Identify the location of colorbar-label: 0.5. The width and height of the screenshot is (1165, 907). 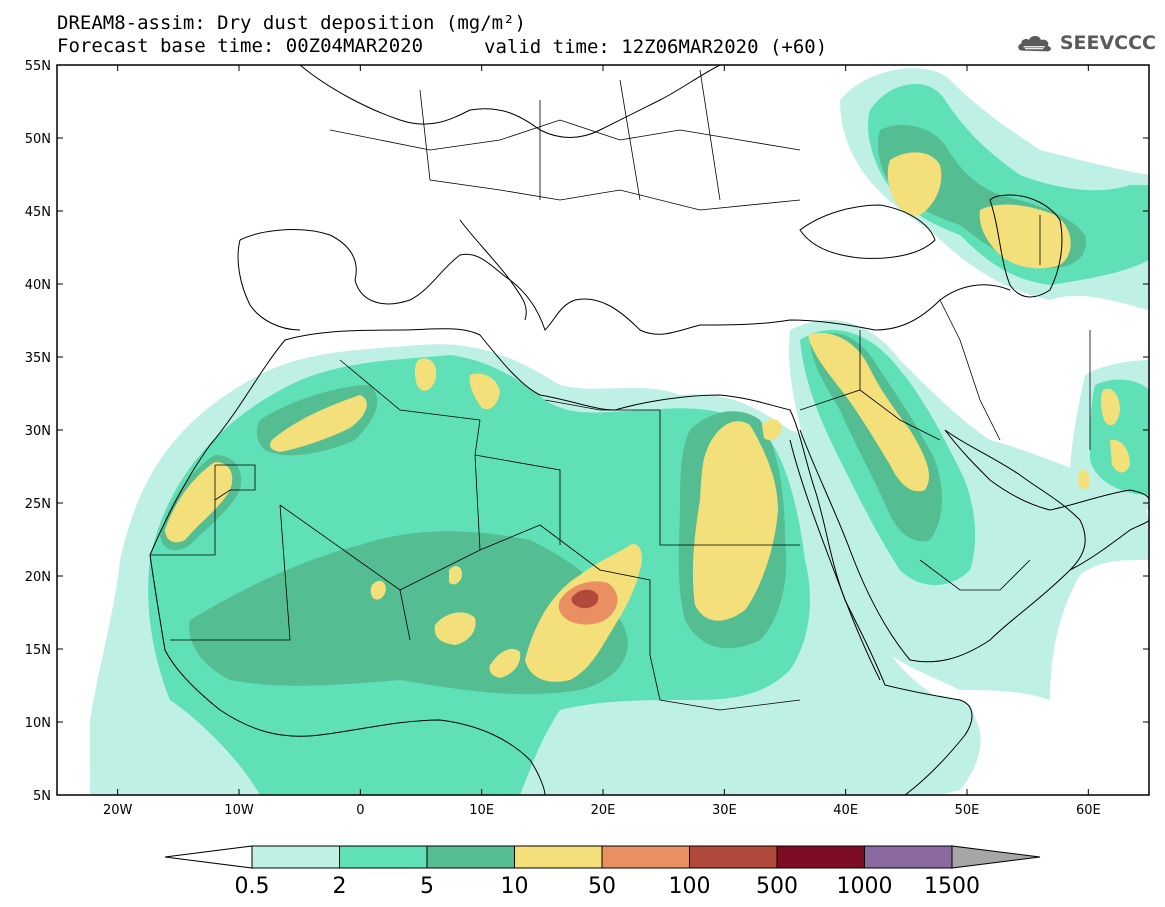
(252, 886).